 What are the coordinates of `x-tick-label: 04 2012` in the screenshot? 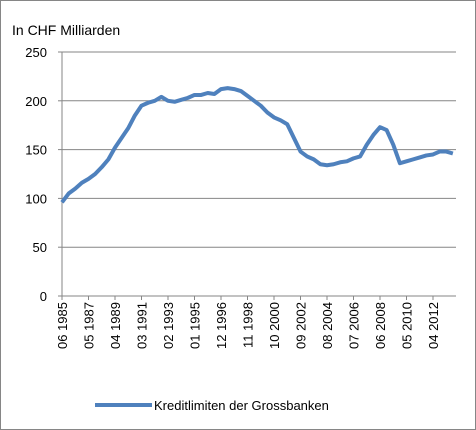 It's located at (433, 325).